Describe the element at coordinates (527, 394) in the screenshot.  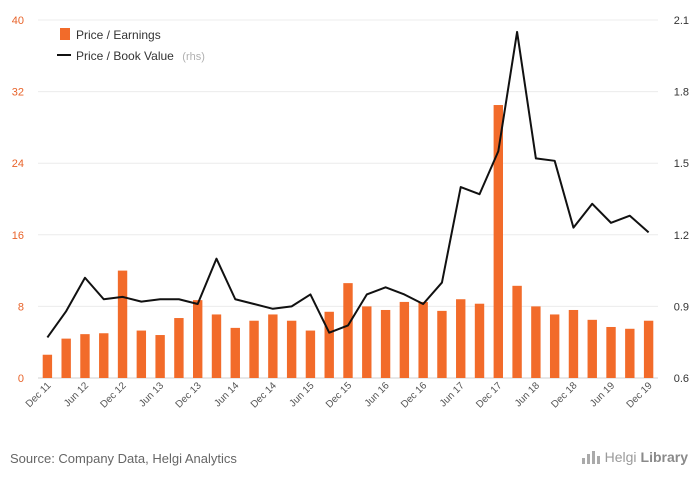
I see `x-tick-label: Jun 18` at that location.